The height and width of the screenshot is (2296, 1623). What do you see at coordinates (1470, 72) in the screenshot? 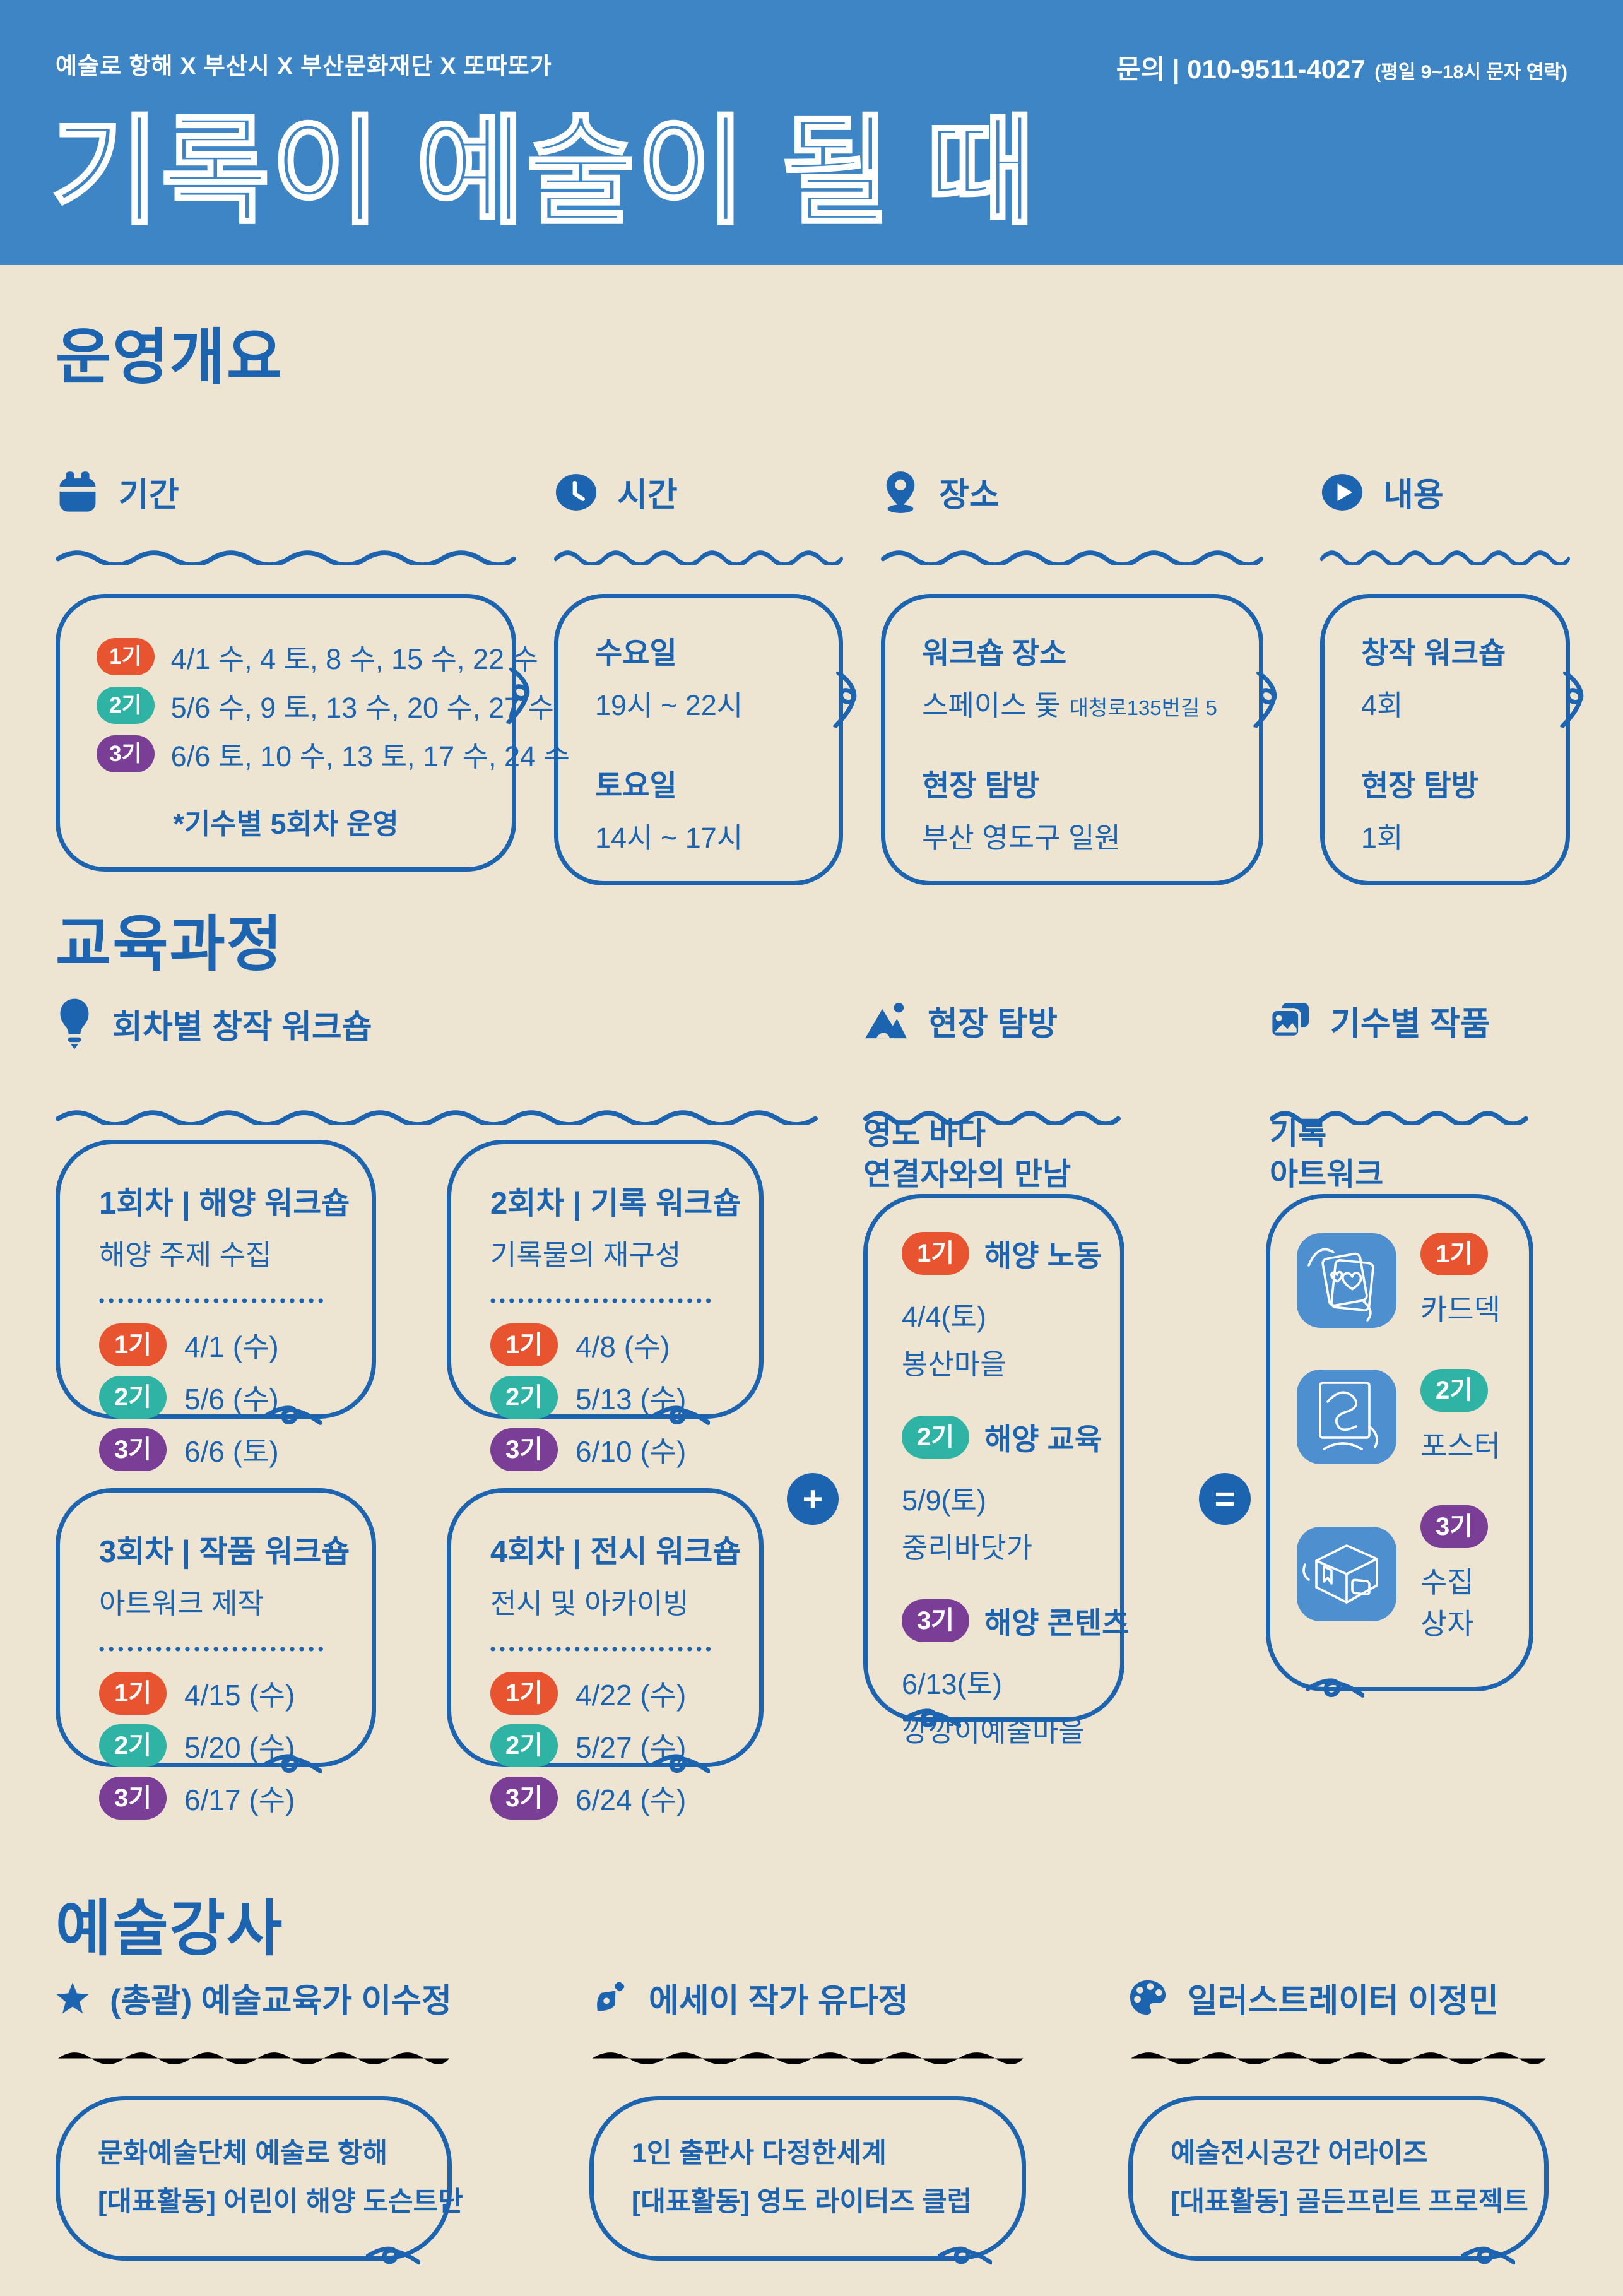
I see `contact-note: (평일 9~18시 문자 연락)` at bounding box center [1470, 72].